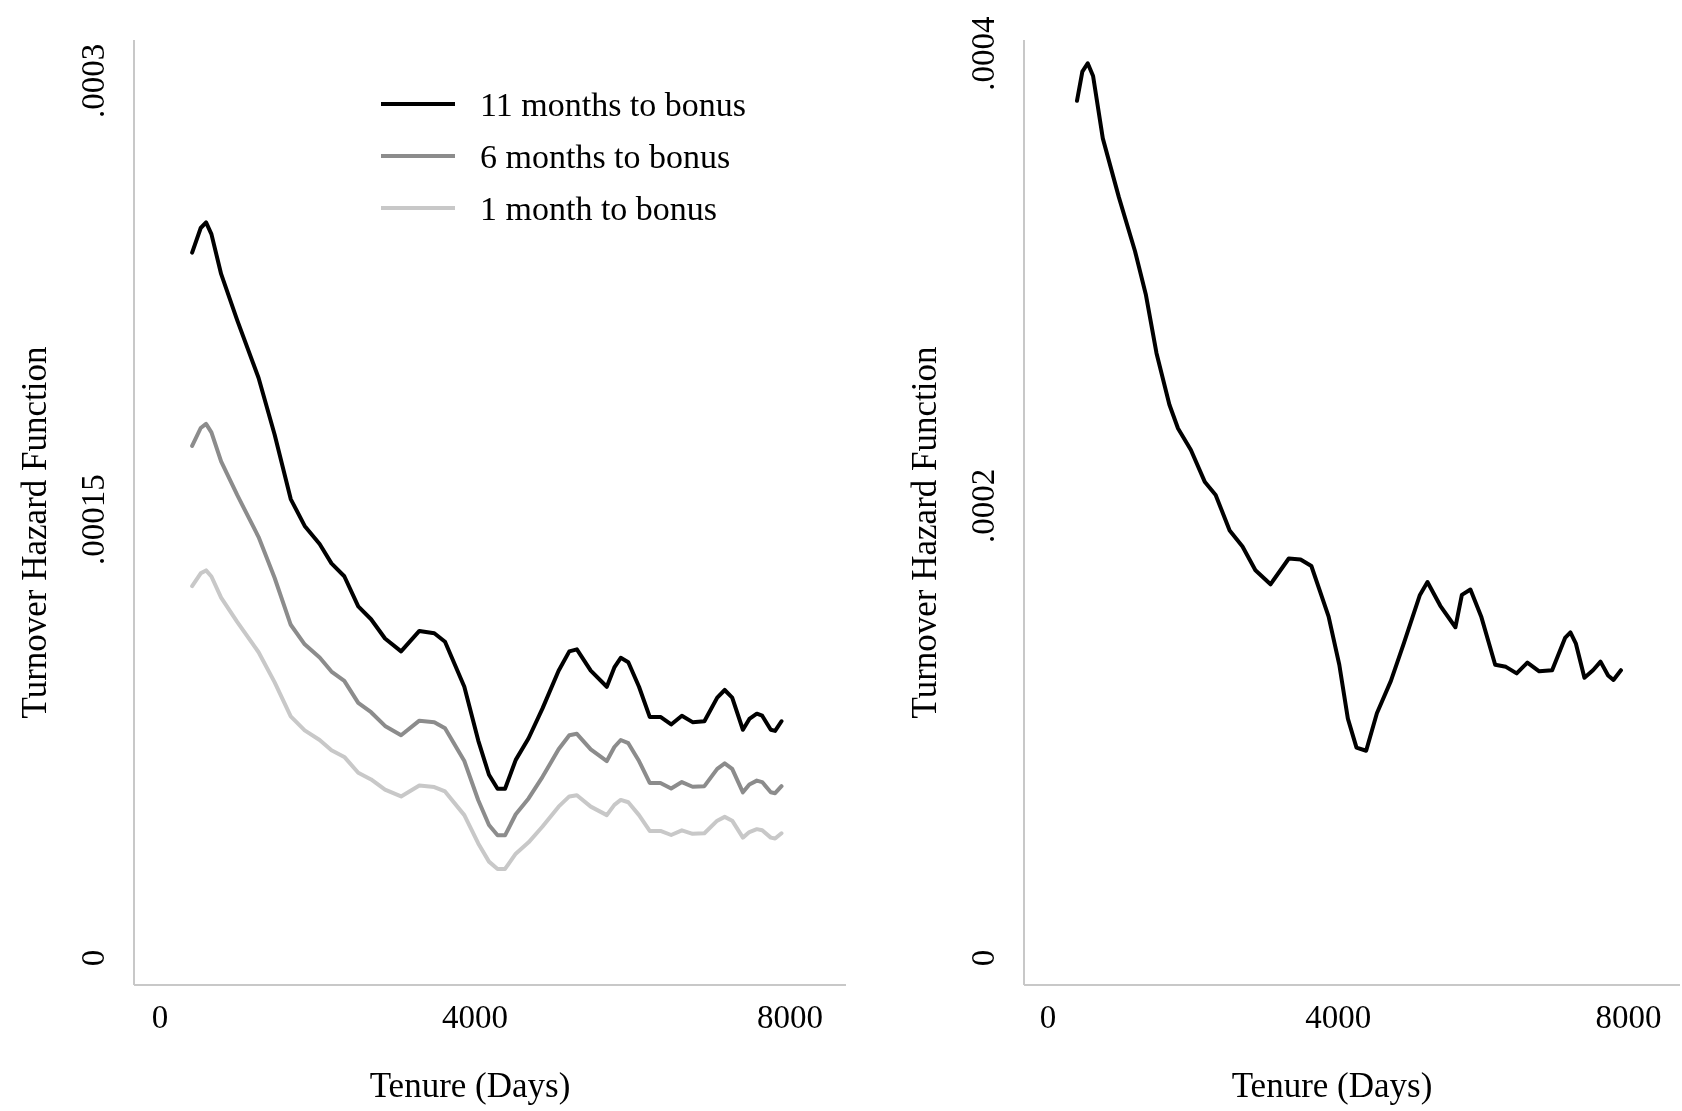 The image size is (1682, 1111). What do you see at coordinates (613, 104) in the screenshot?
I see `legend-label: 11 months to bonus` at bounding box center [613, 104].